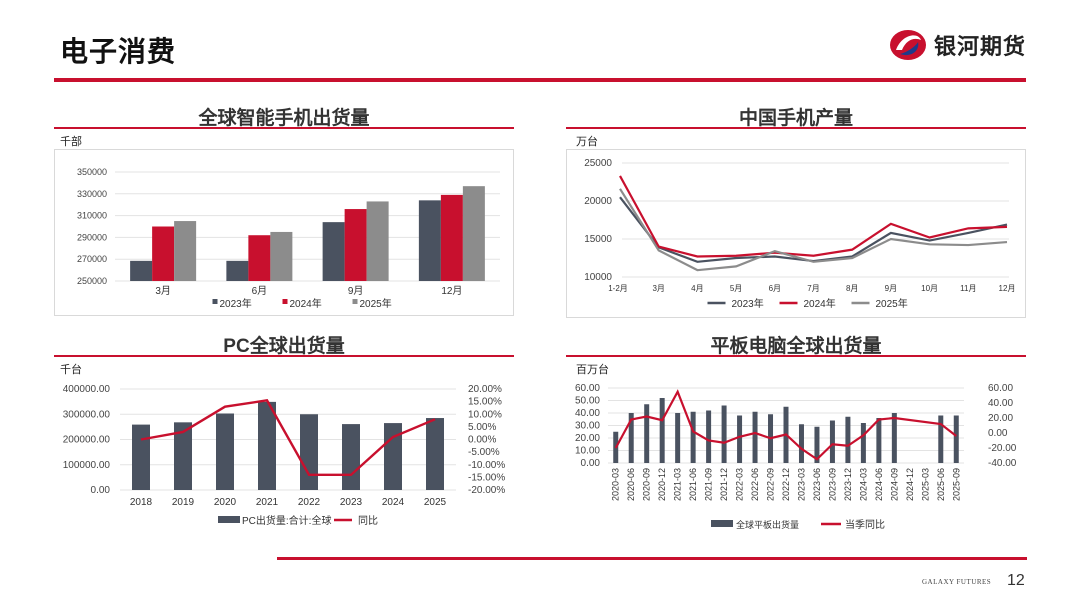  I want to click on y2-tick-label: 5.00%, so click(482, 427).